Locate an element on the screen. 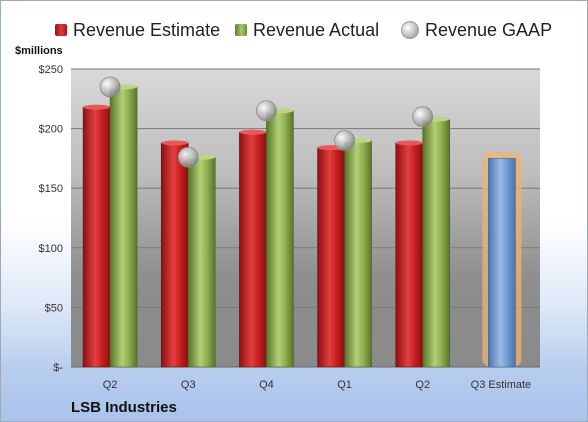  y-tick-label: $200 is located at coordinates (51, 130).